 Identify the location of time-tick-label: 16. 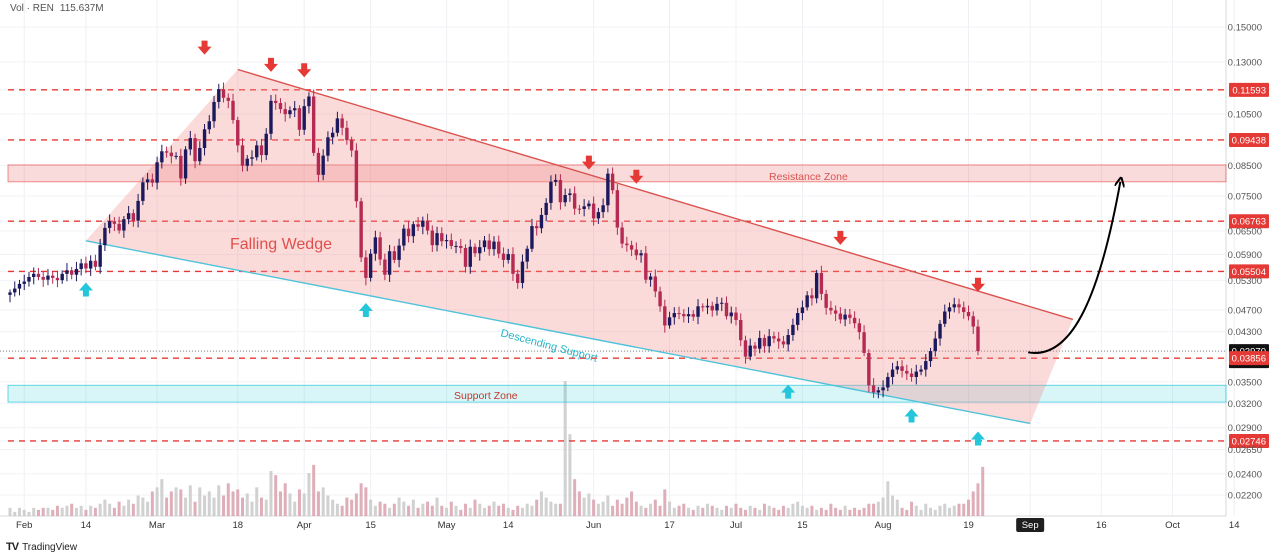
(1101, 525).